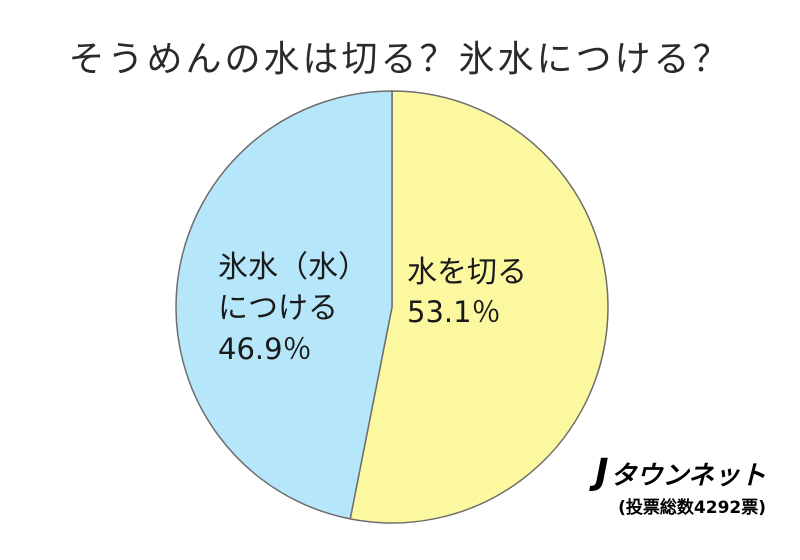 This screenshot has width=800, height=560. I want to click on slice-label-2-line-2: につける, so click(278, 308).